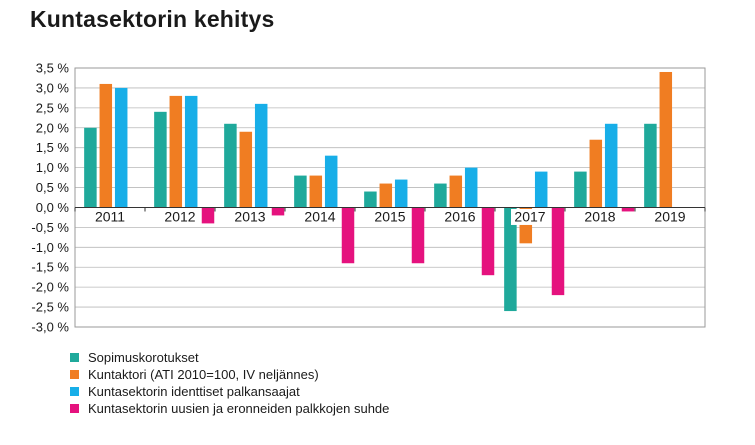 The height and width of the screenshot is (445, 755). I want to click on x-tick-label: 2019, so click(669, 216).